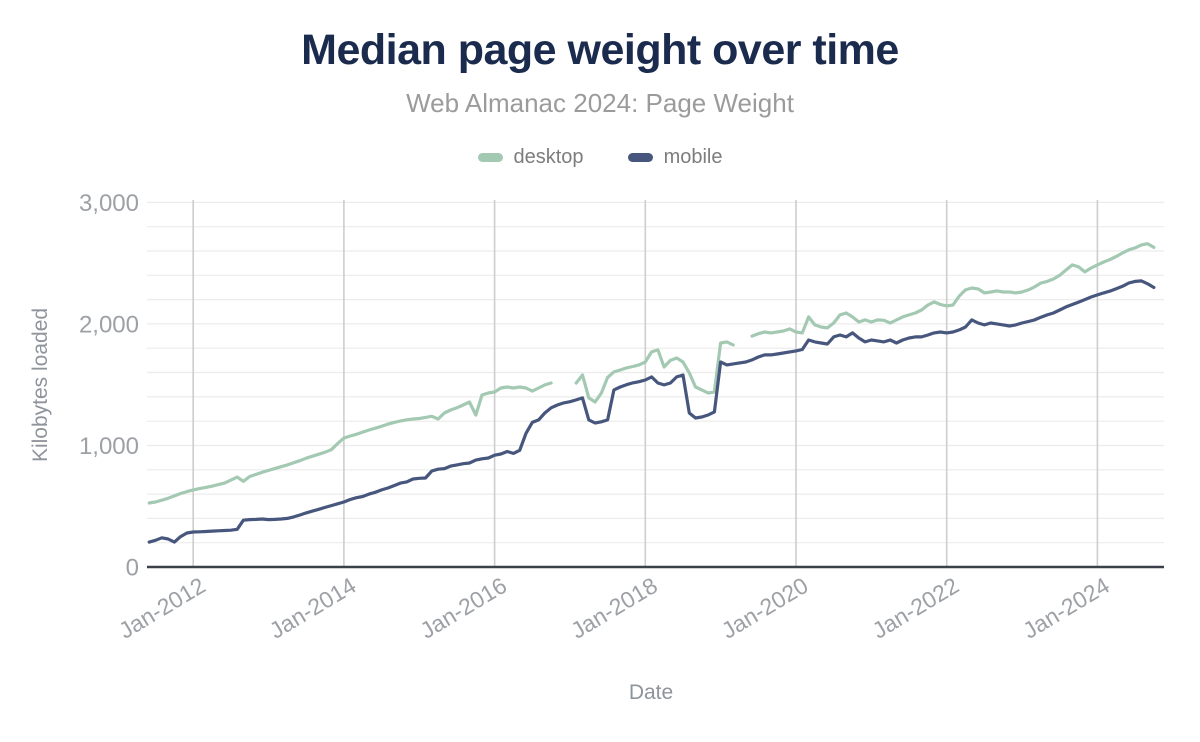 The height and width of the screenshot is (742, 1200). What do you see at coordinates (614, 608) in the screenshot?
I see `x-tick-label: Jan-2018` at bounding box center [614, 608].